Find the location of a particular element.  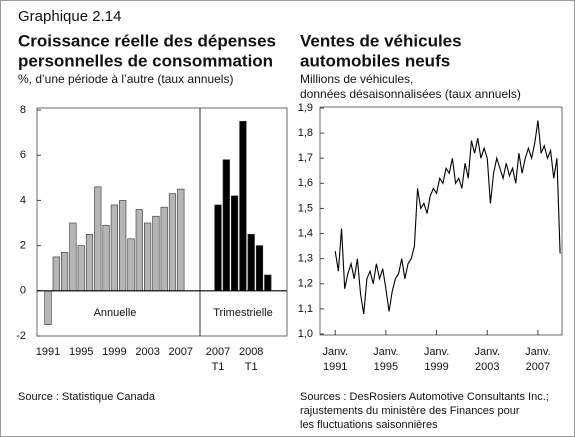

source: les fluctuations saisonnières is located at coordinates (369, 425).